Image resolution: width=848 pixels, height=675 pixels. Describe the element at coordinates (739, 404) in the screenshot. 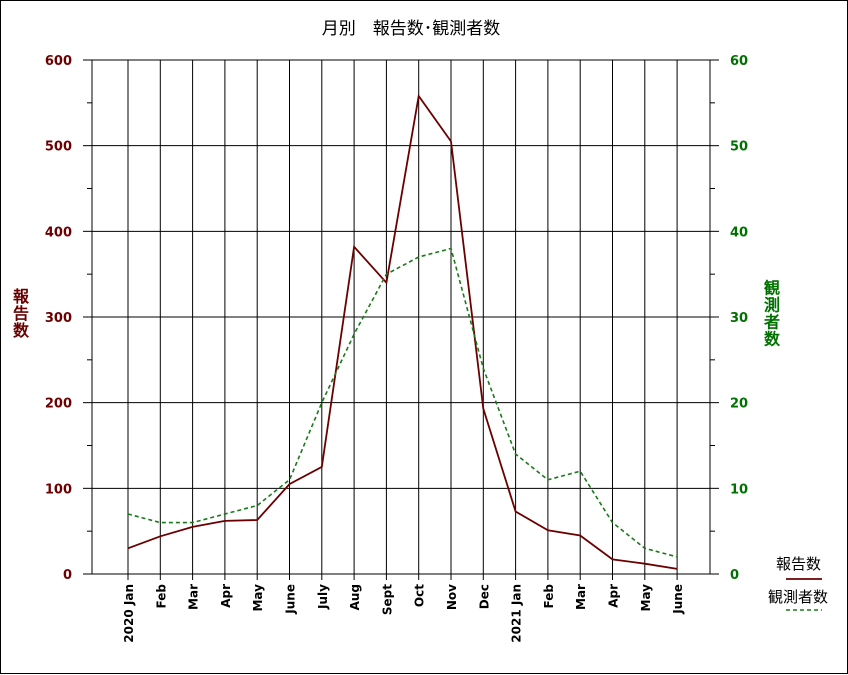

I see `right-tick-label: 20` at that location.